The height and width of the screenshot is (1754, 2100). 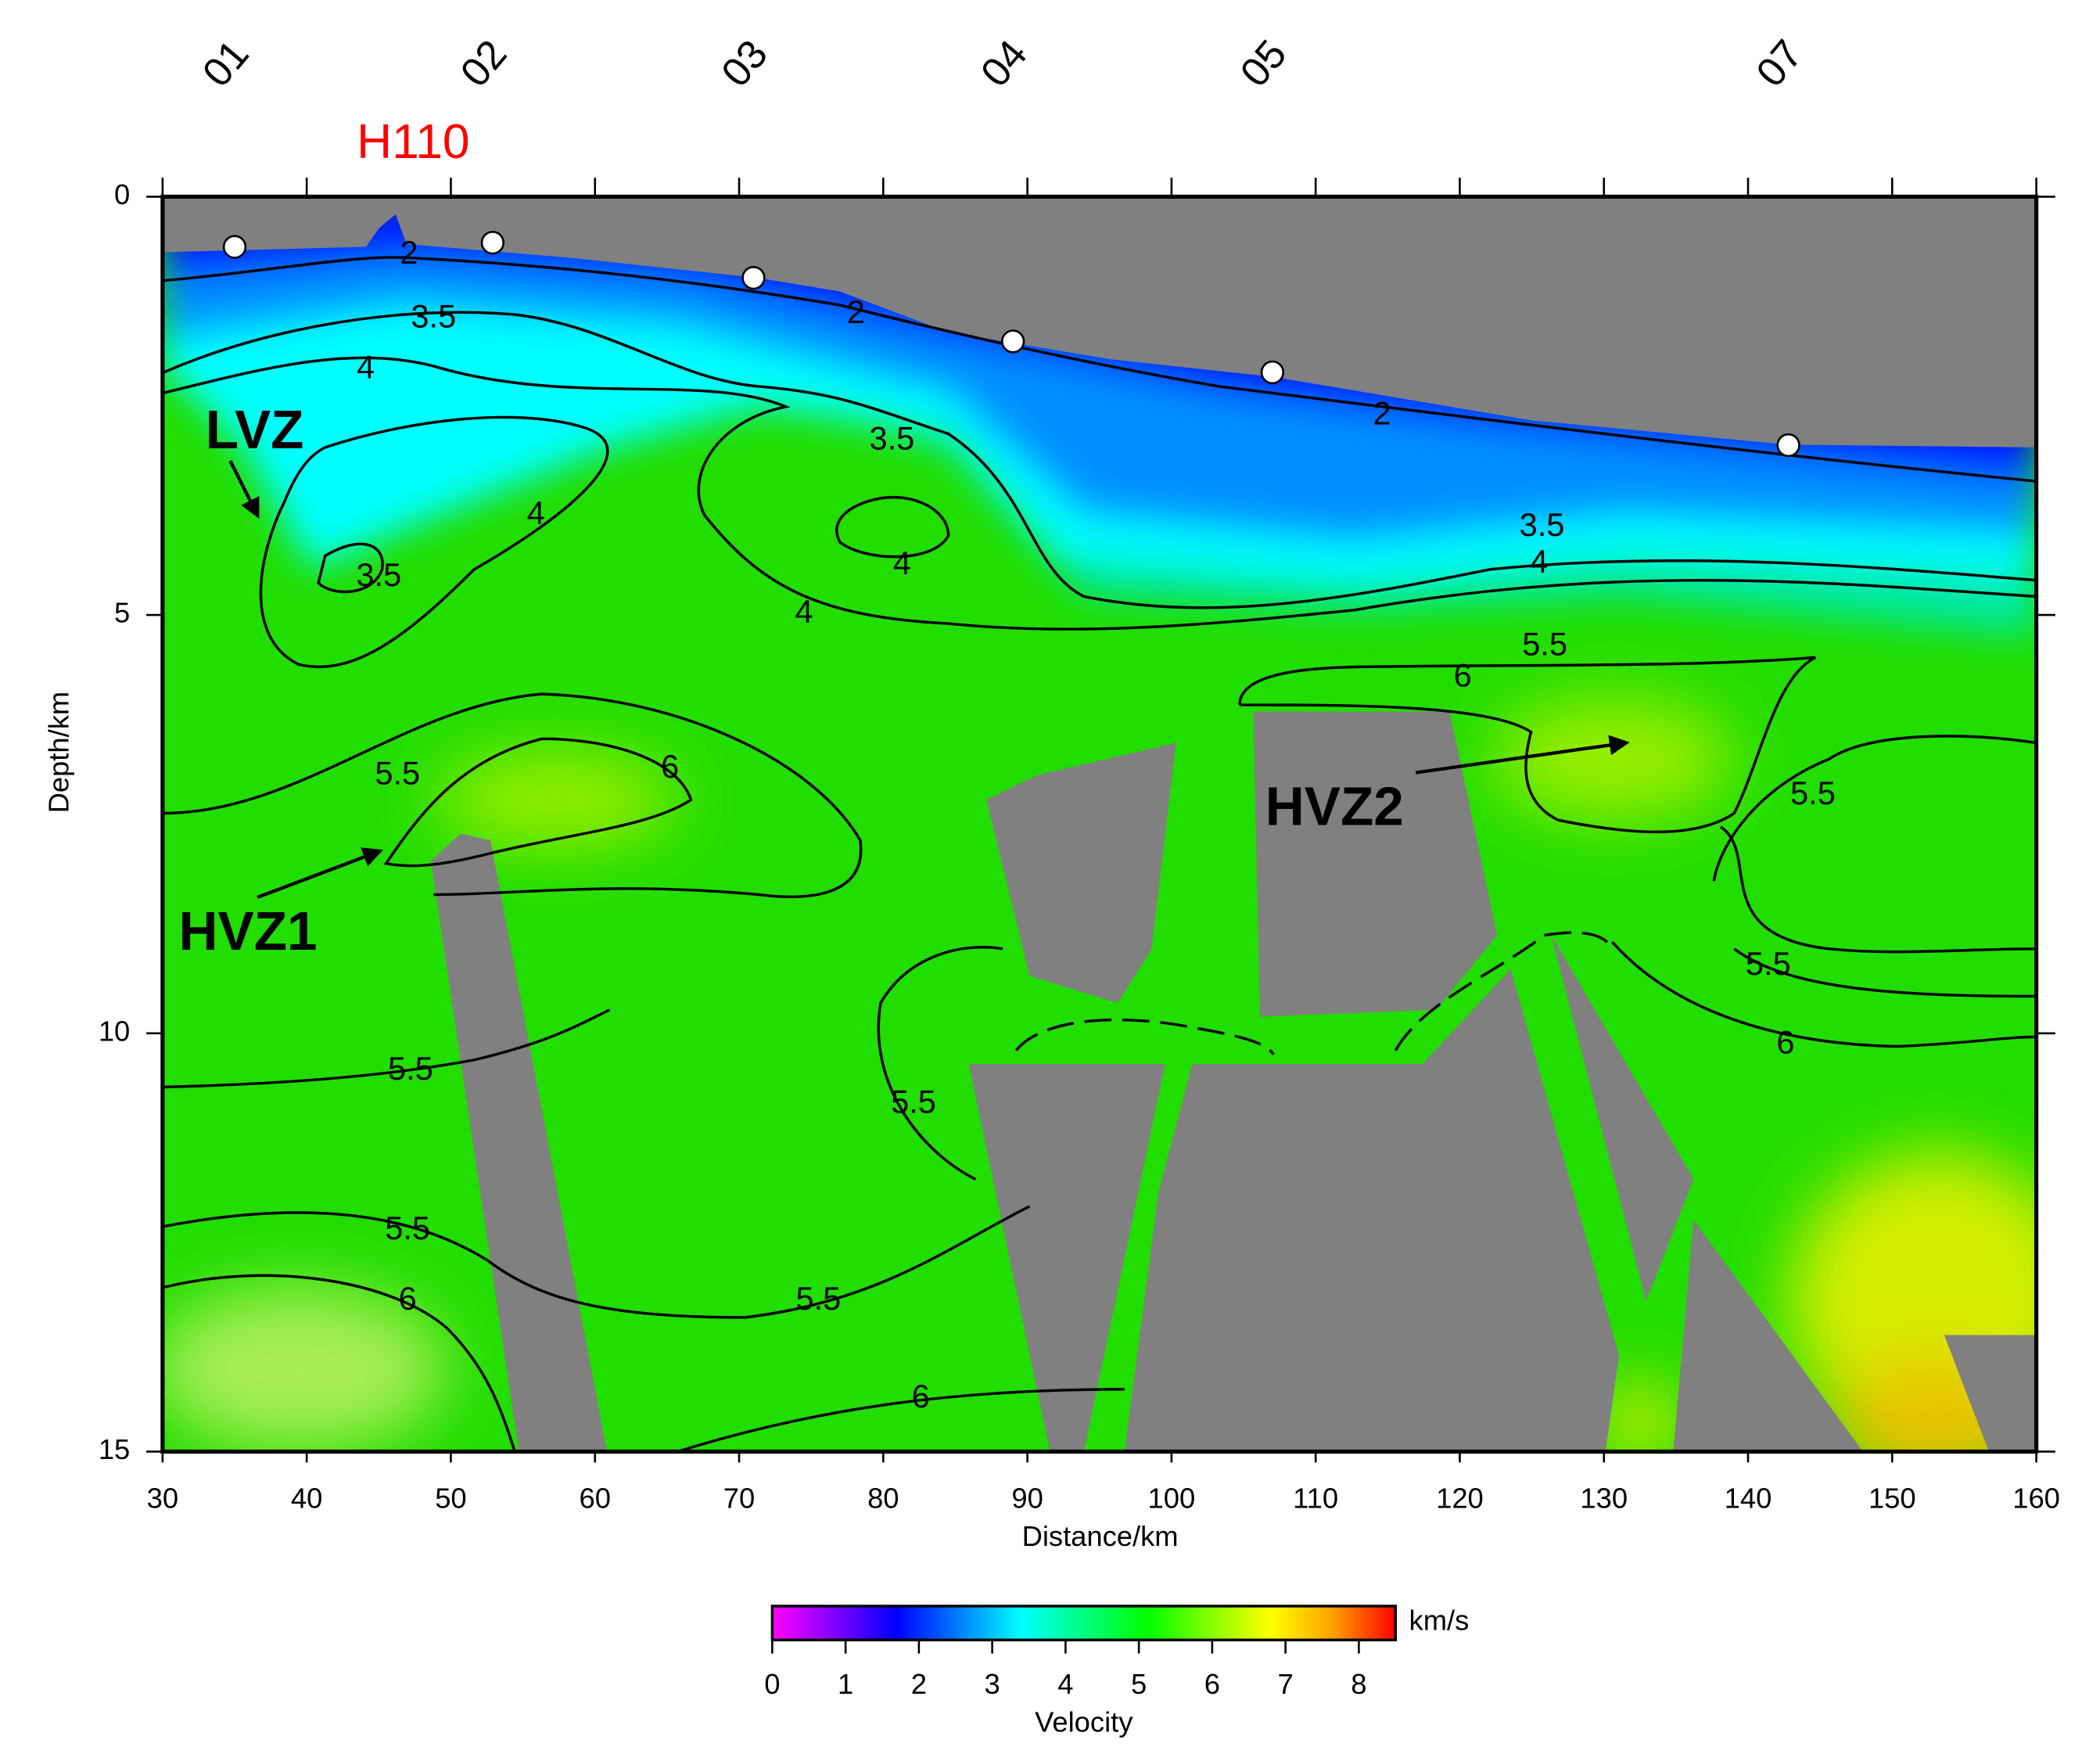 What do you see at coordinates (1748, 1498) in the screenshot?
I see `x-tick-label: 140` at bounding box center [1748, 1498].